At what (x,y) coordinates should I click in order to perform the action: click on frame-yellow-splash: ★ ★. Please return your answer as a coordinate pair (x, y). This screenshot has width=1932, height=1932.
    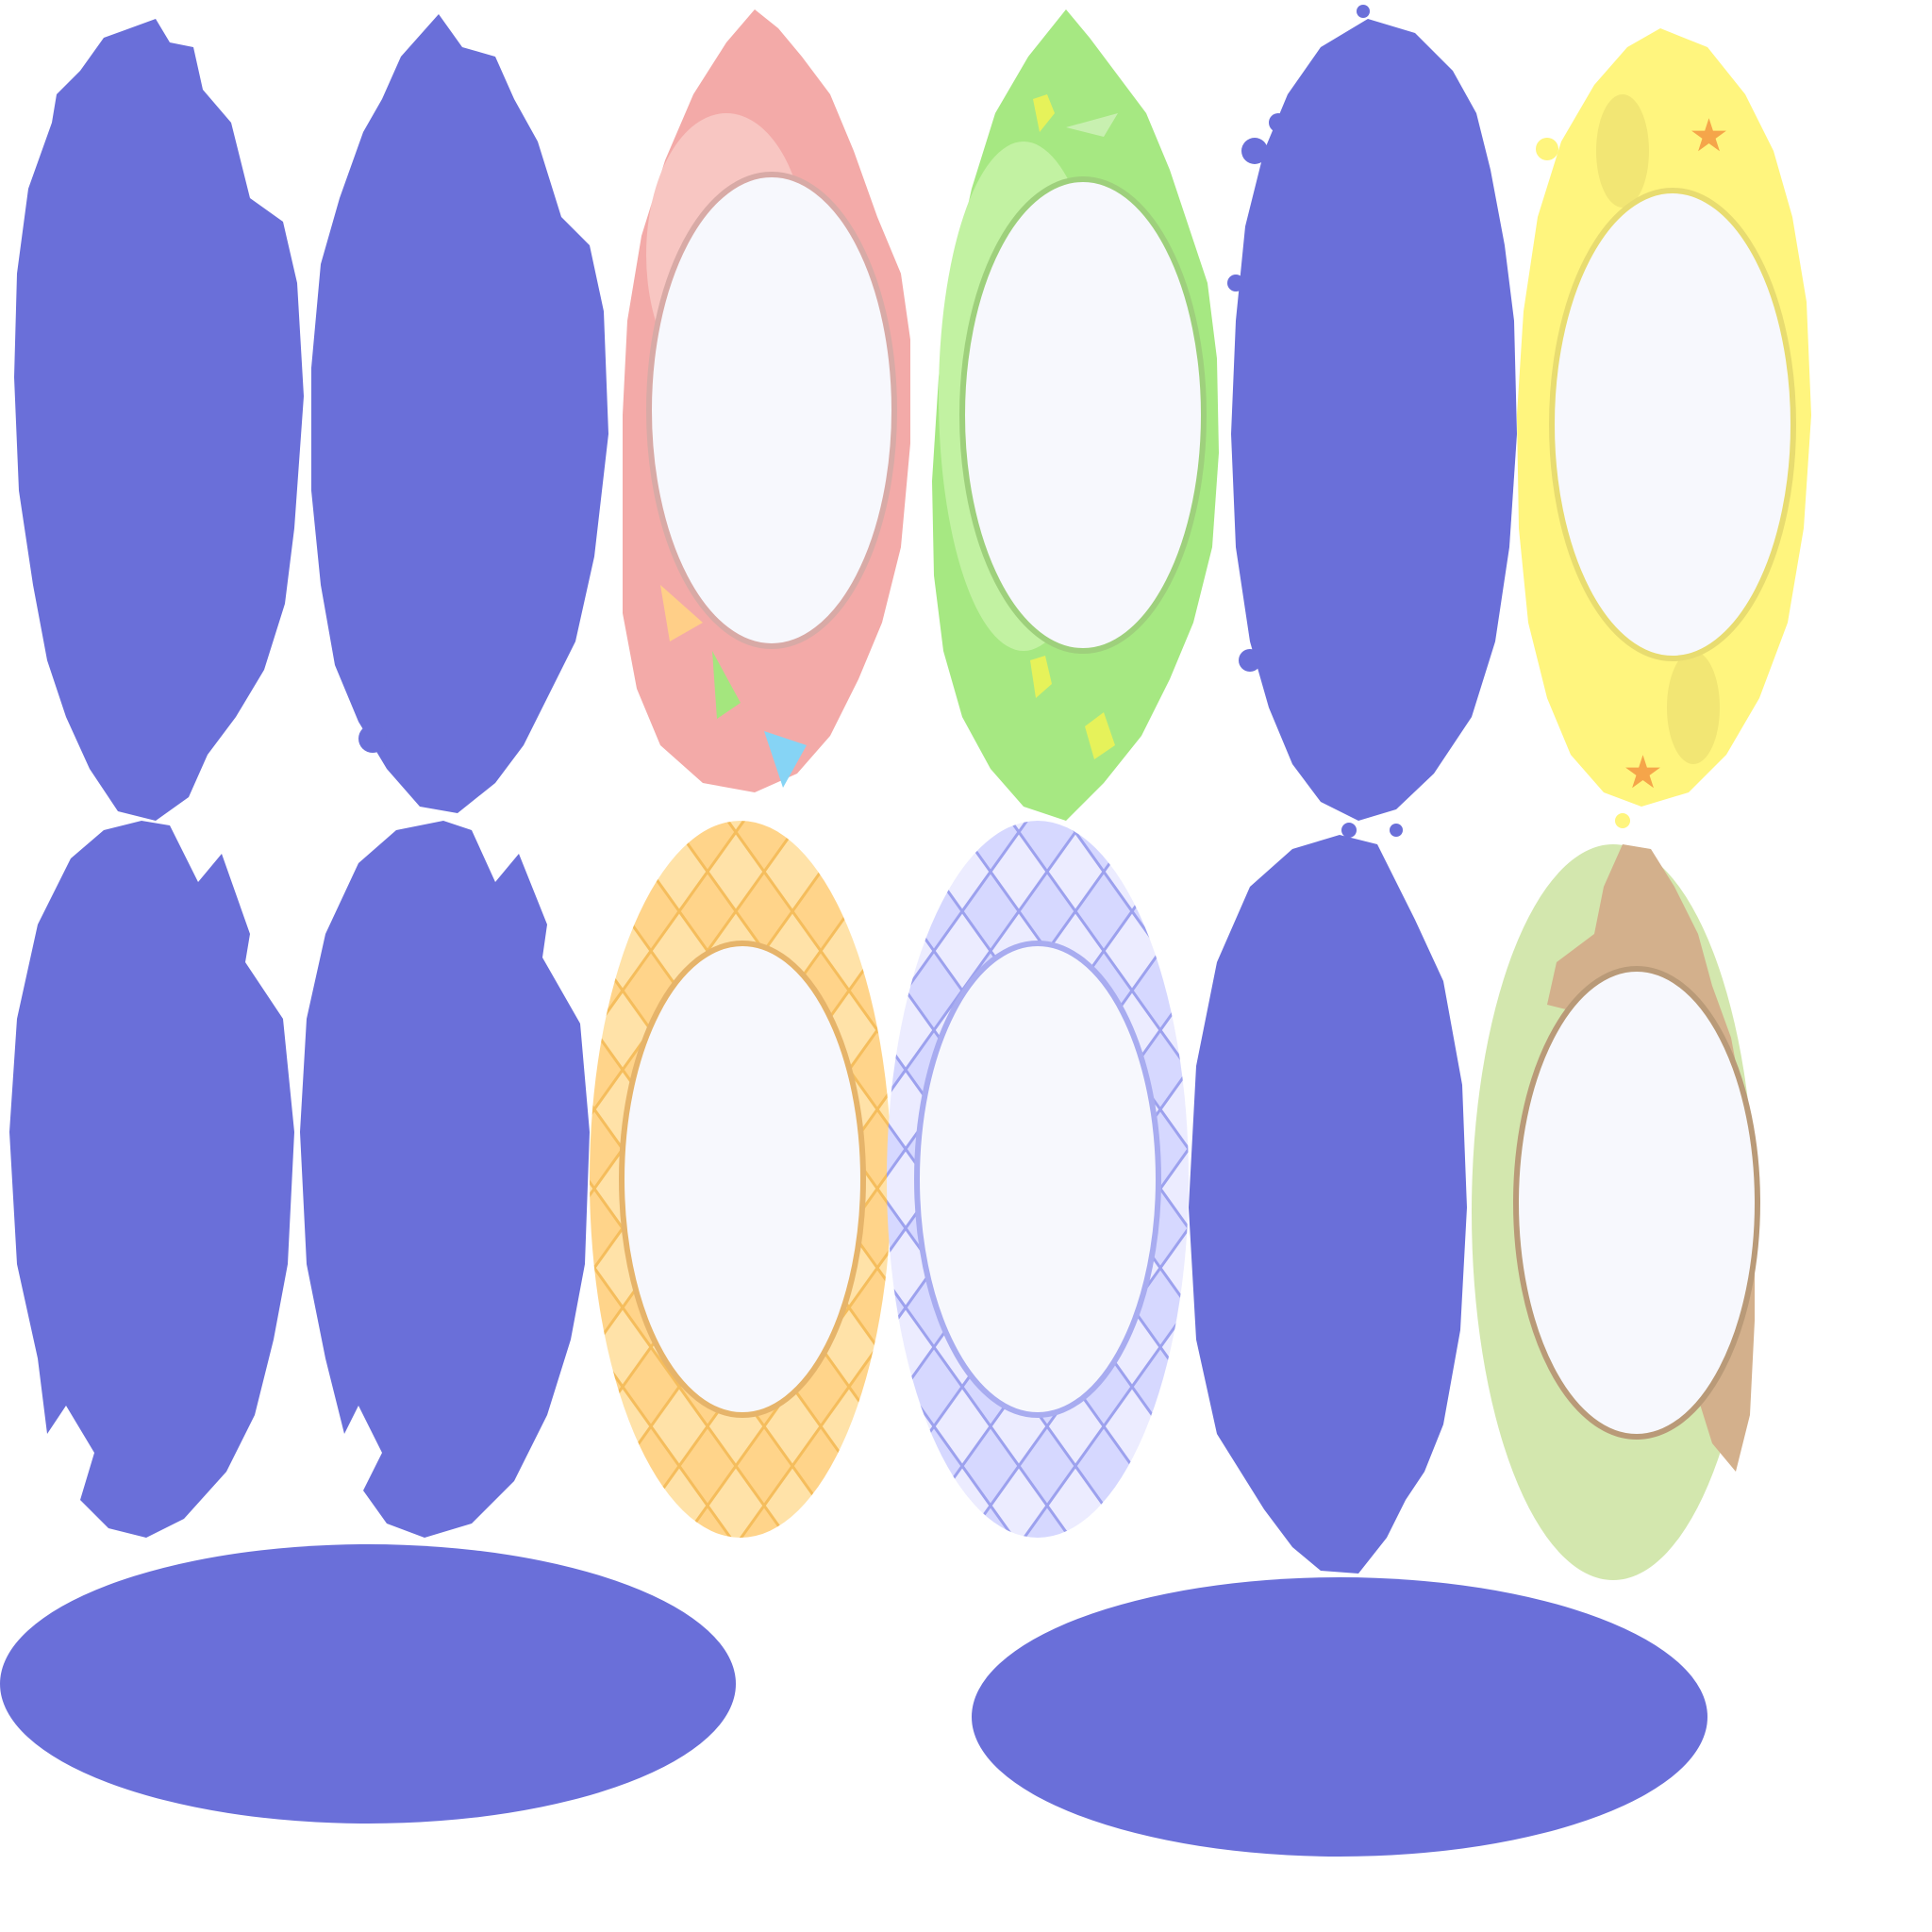
    Looking at the image, I should click on (1664, 428).